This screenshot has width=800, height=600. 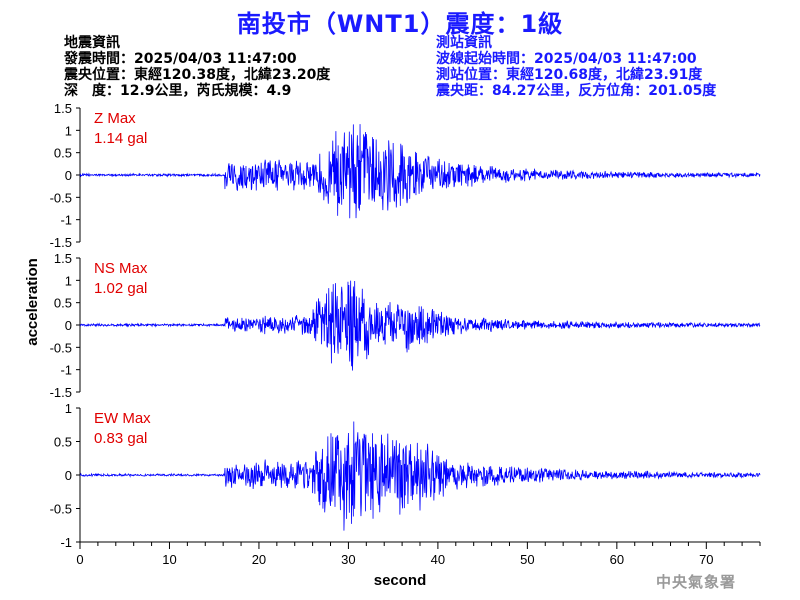 I want to click on max-value-z: 1.14 gal, so click(x=120, y=138).